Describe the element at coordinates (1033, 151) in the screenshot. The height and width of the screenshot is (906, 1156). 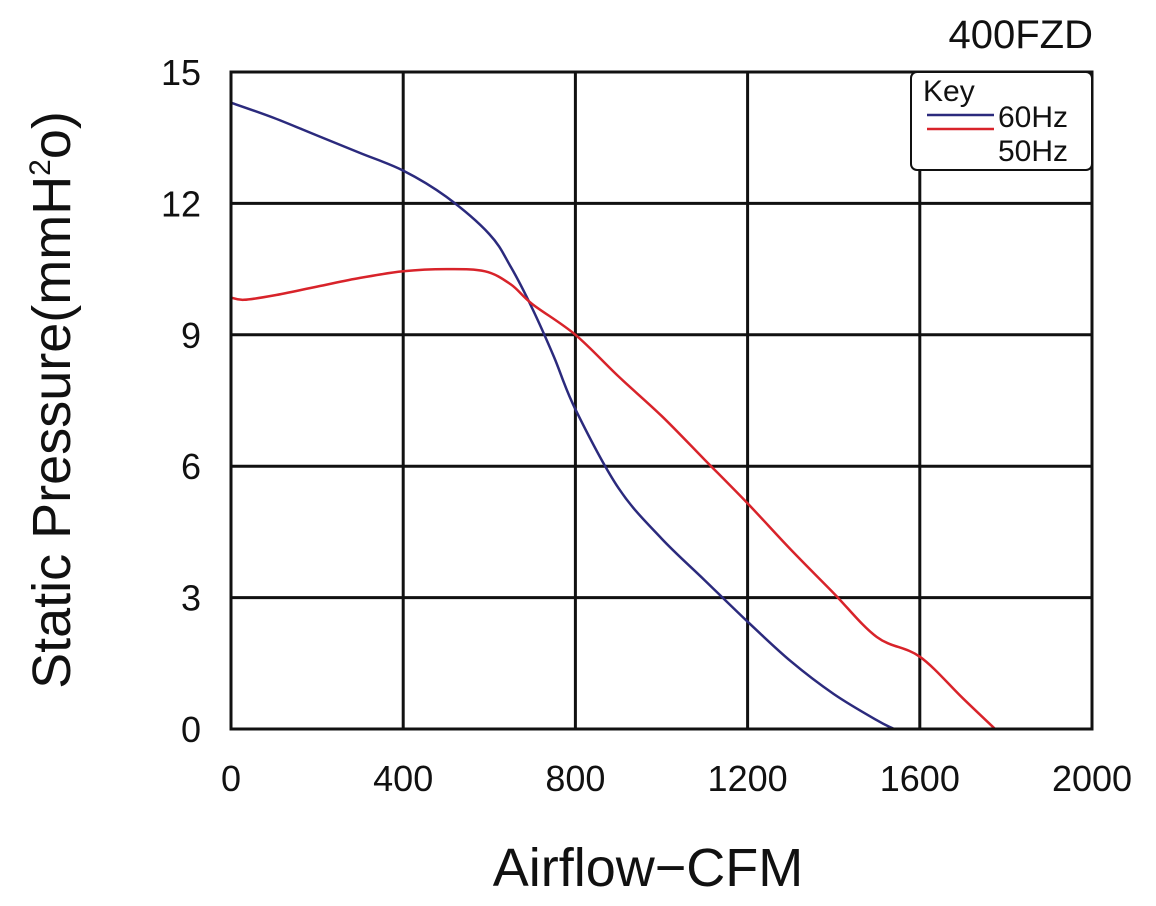
I see `legend-label-50hz: 50Hz` at that location.